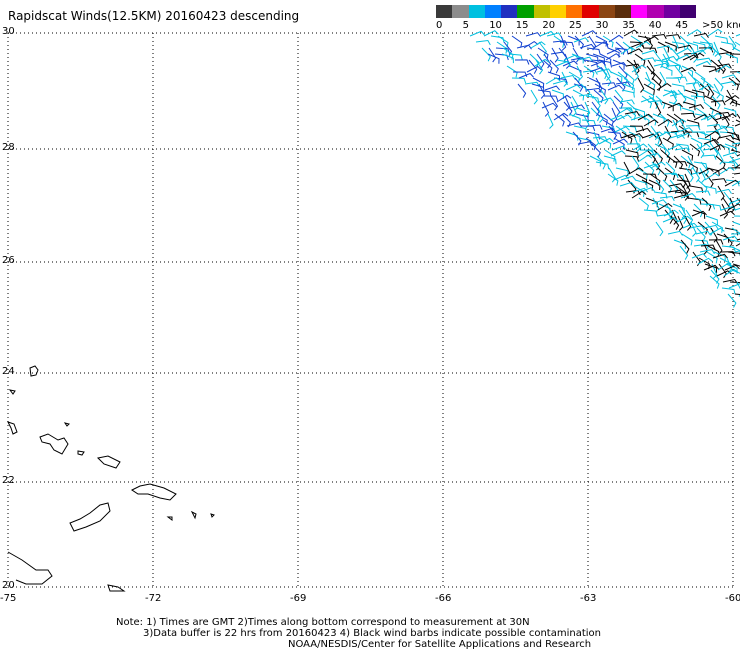 The height and width of the screenshot is (650, 740). I want to click on island-puerto-plata, so click(154, 492).